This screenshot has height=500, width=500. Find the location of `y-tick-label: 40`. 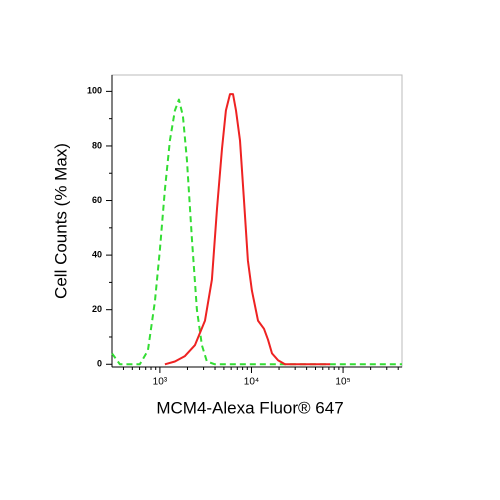

y-tick-label: 40 is located at coordinates (97, 254).